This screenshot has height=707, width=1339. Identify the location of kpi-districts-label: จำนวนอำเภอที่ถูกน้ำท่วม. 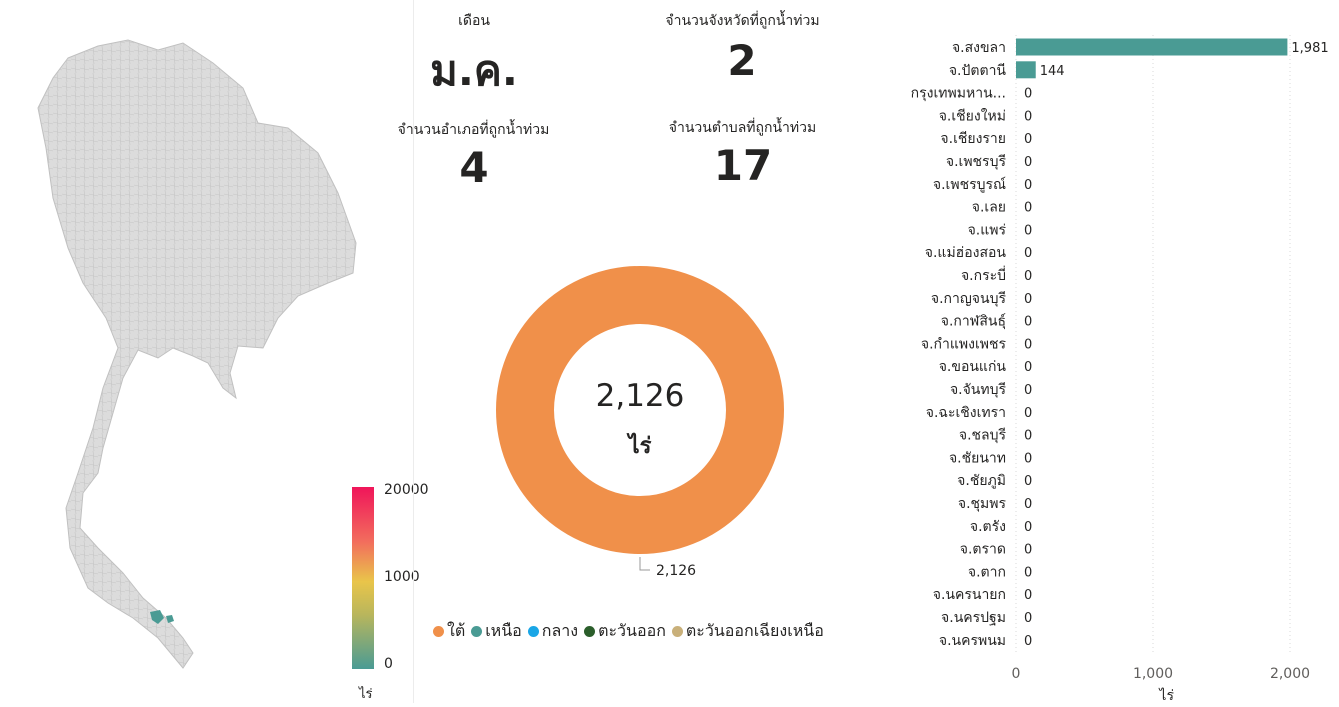
(473, 130).